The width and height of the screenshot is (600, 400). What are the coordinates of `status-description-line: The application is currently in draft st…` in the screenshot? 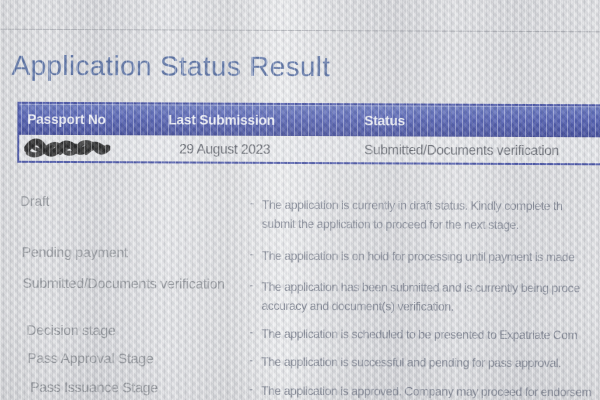 It's located at (412, 205).